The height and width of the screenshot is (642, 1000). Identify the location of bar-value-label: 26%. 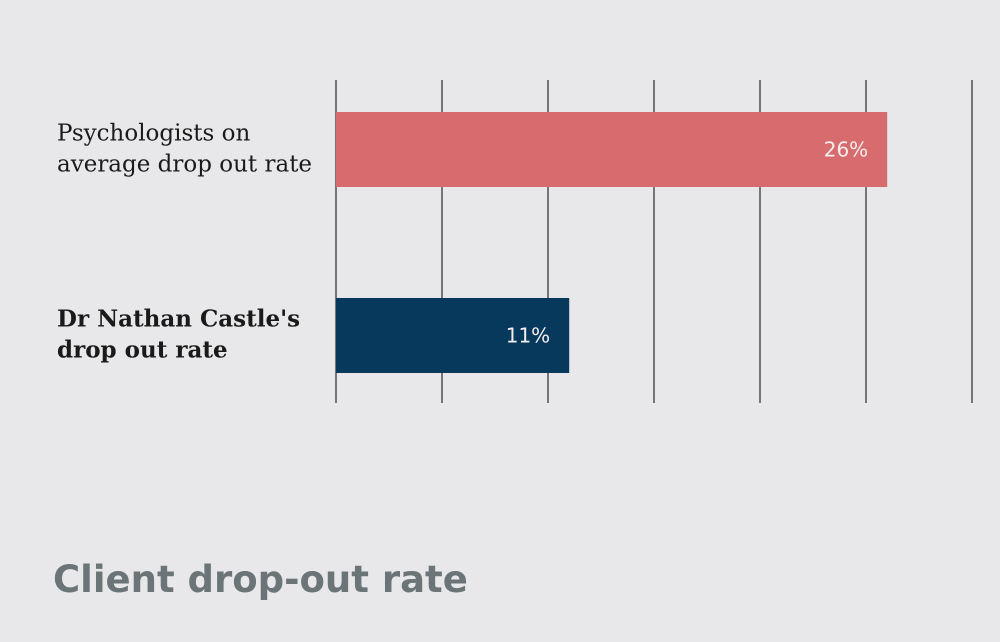
(846, 150).